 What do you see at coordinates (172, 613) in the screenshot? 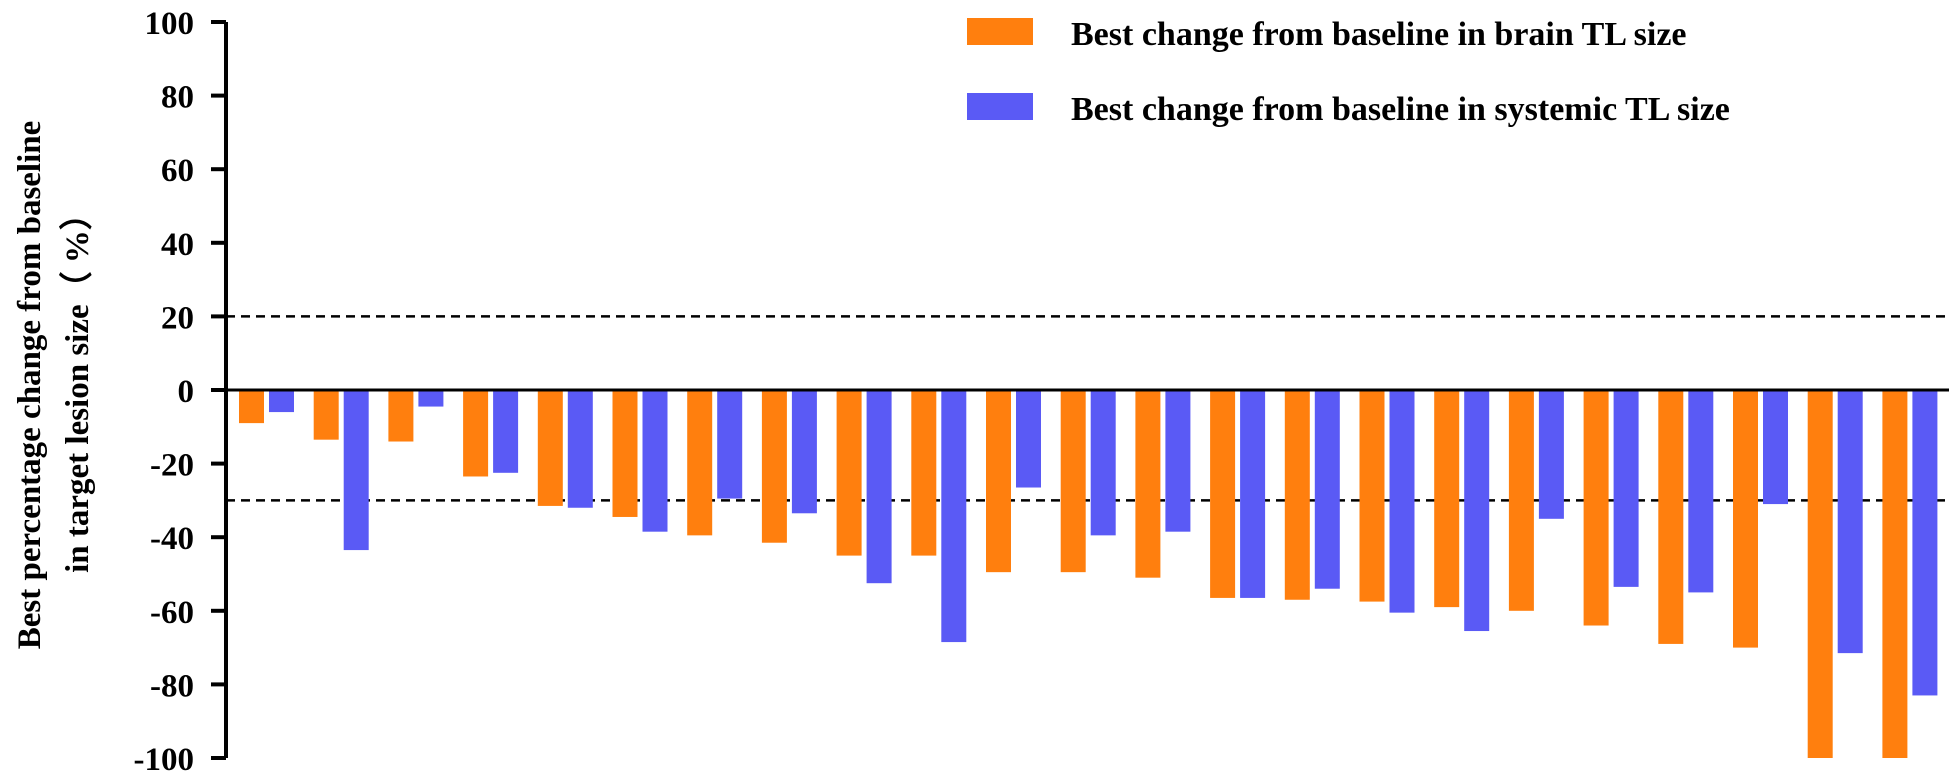
I see `y-tick-label: -60` at bounding box center [172, 613].